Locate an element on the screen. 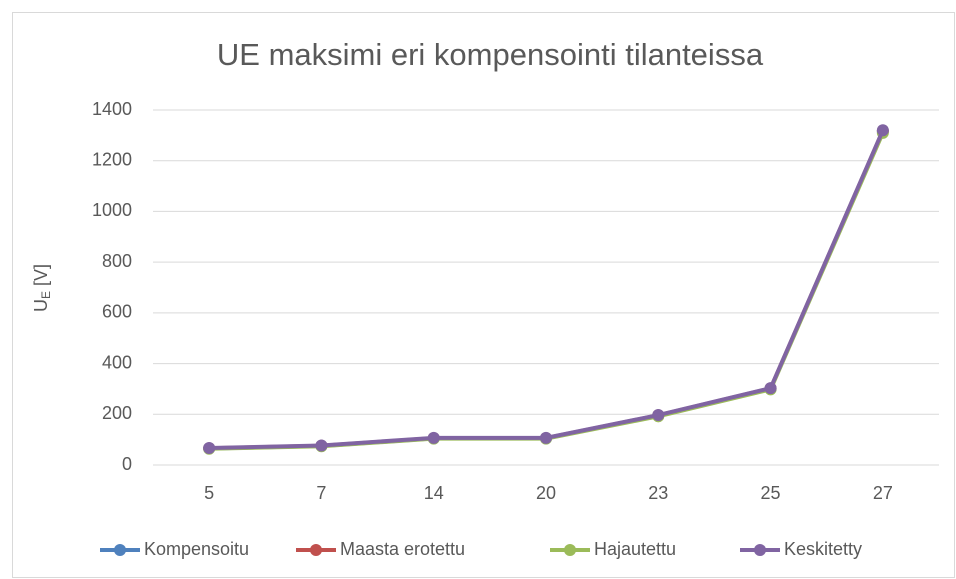  y-tick-label: 1000 is located at coordinates (112, 210).